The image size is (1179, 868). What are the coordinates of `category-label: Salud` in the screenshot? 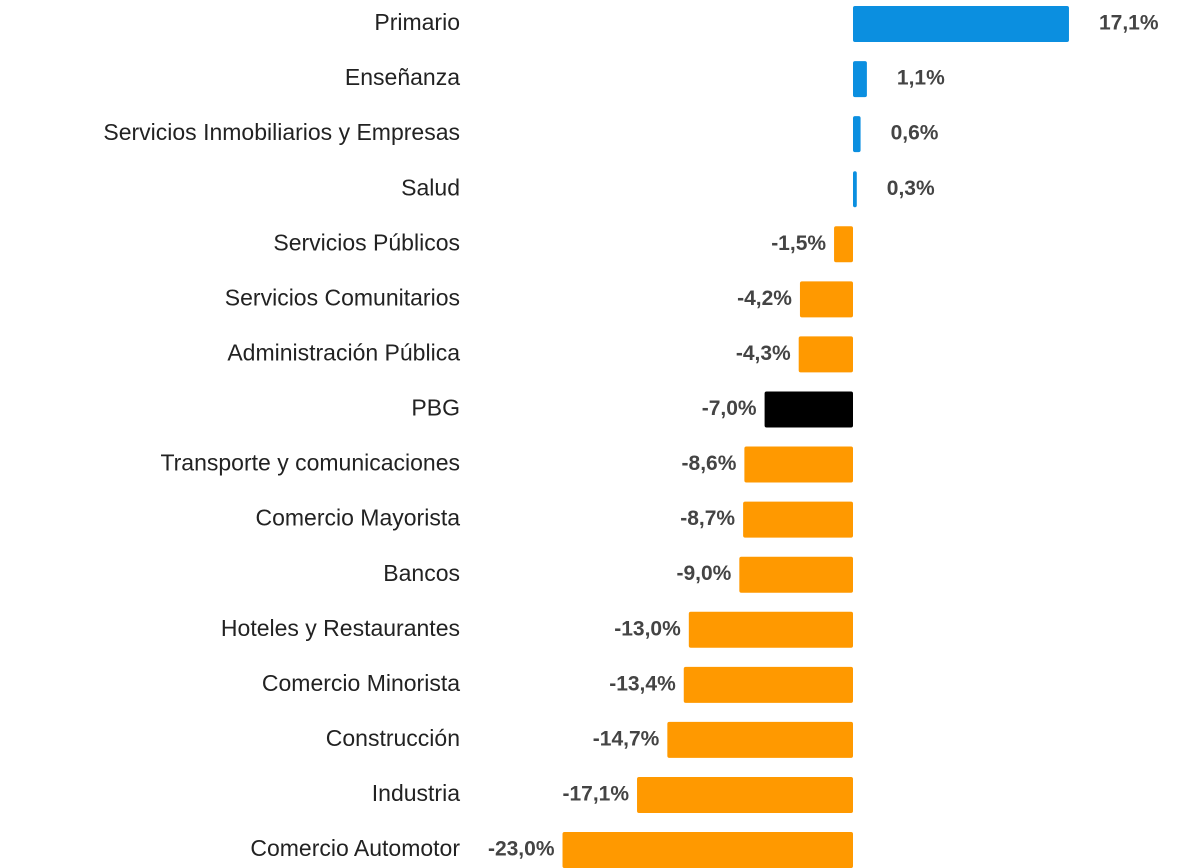 It's located at (430, 187).